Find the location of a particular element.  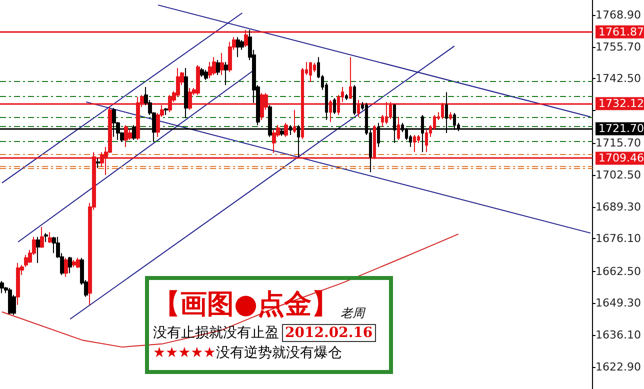

ref-line-label: 1732.12 is located at coordinates (621, 103).